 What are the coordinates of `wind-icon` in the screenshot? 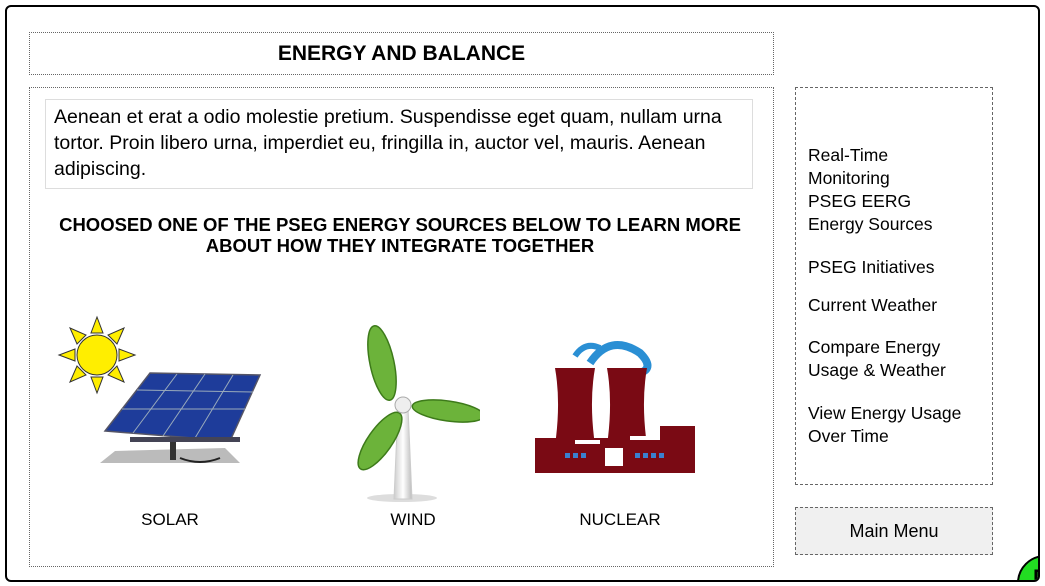 It's located at (405, 413).